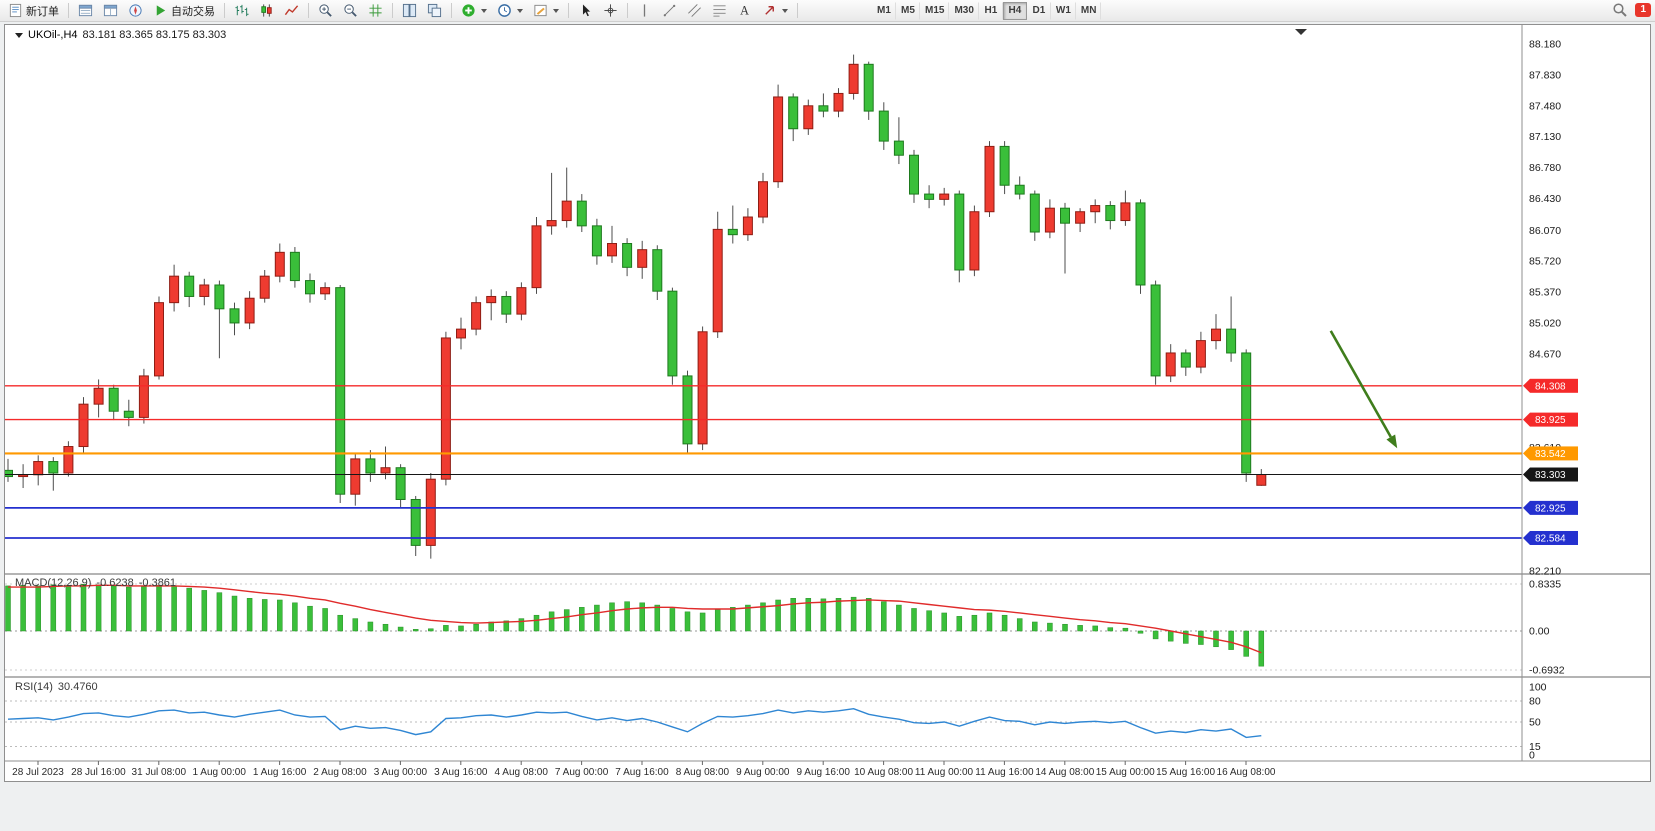  I want to click on toolbar-items: 新订单 自动交易 A M1 M5 M15 M30 H1 H4 D1 W1 MN, so click(552, 10).